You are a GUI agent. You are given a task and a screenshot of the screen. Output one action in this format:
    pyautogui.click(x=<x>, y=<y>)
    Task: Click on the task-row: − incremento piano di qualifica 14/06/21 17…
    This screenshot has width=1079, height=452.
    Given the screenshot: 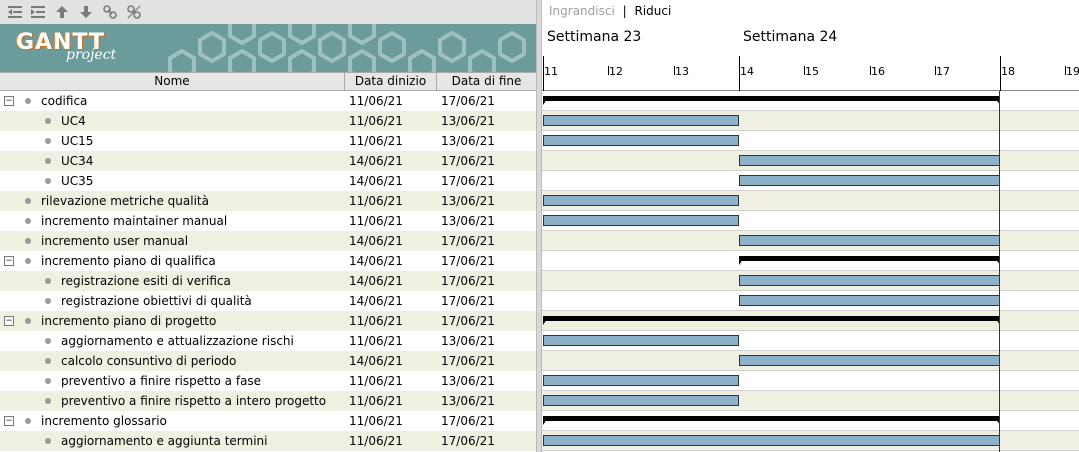 What is the action you would take?
    pyautogui.click(x=268, y=261)
    